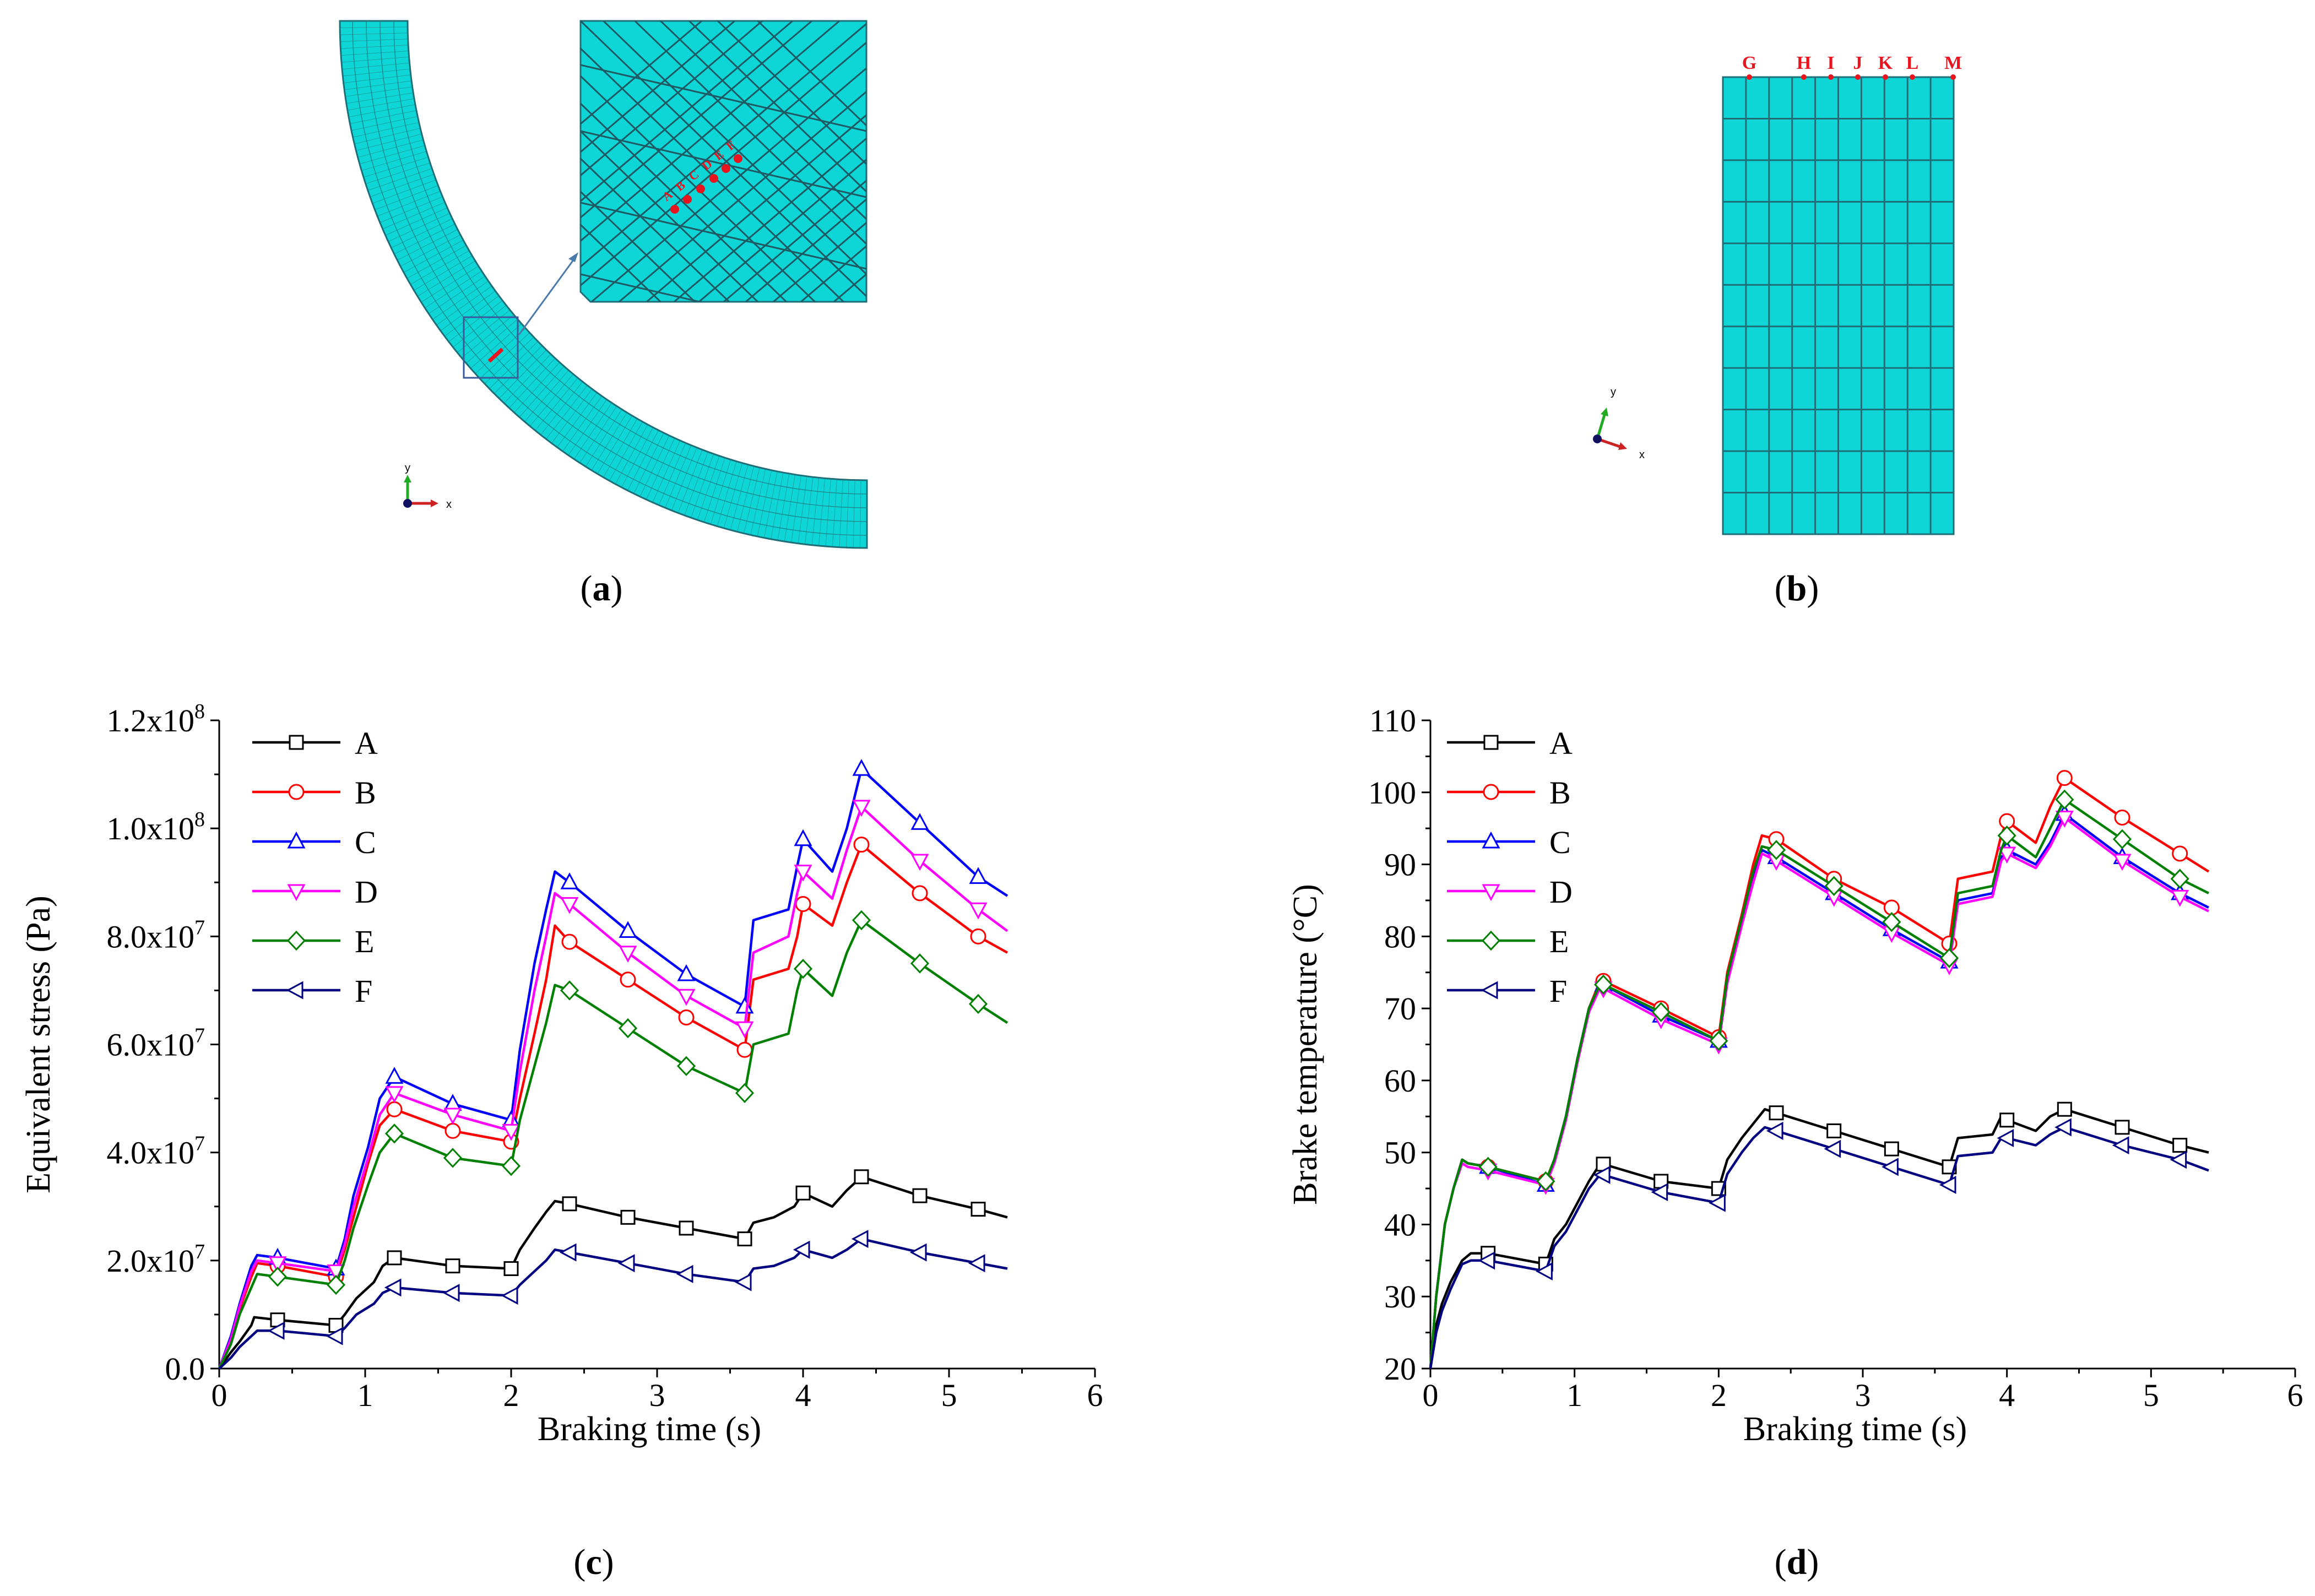  I want to click on ring-mesh-body, so click(603, 284).